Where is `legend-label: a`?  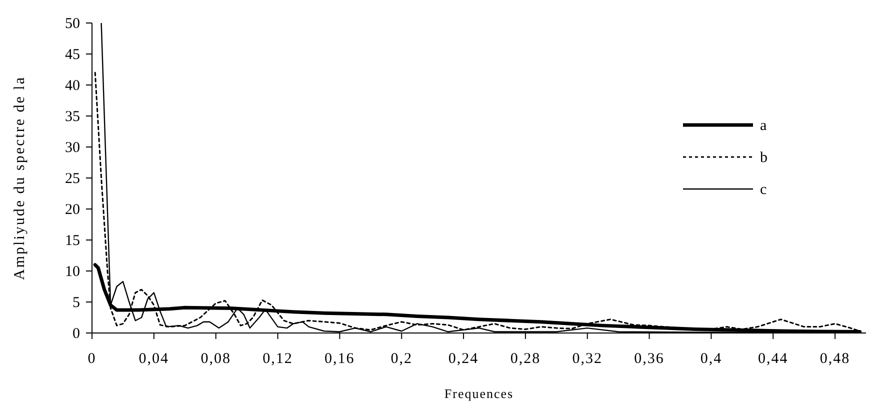 legend-label: a is located at coordinates (763, 126).